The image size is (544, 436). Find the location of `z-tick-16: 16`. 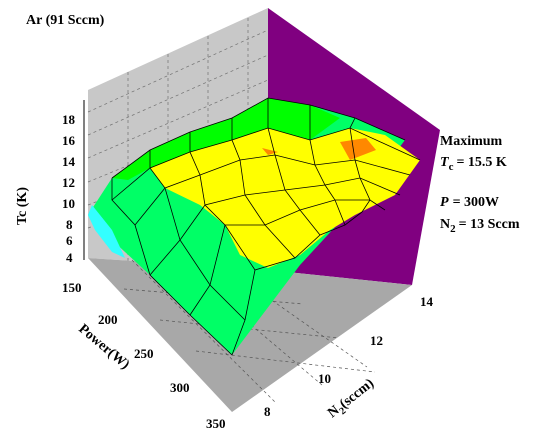

z-tick-16: 16 is located at coordinates (69, 140).